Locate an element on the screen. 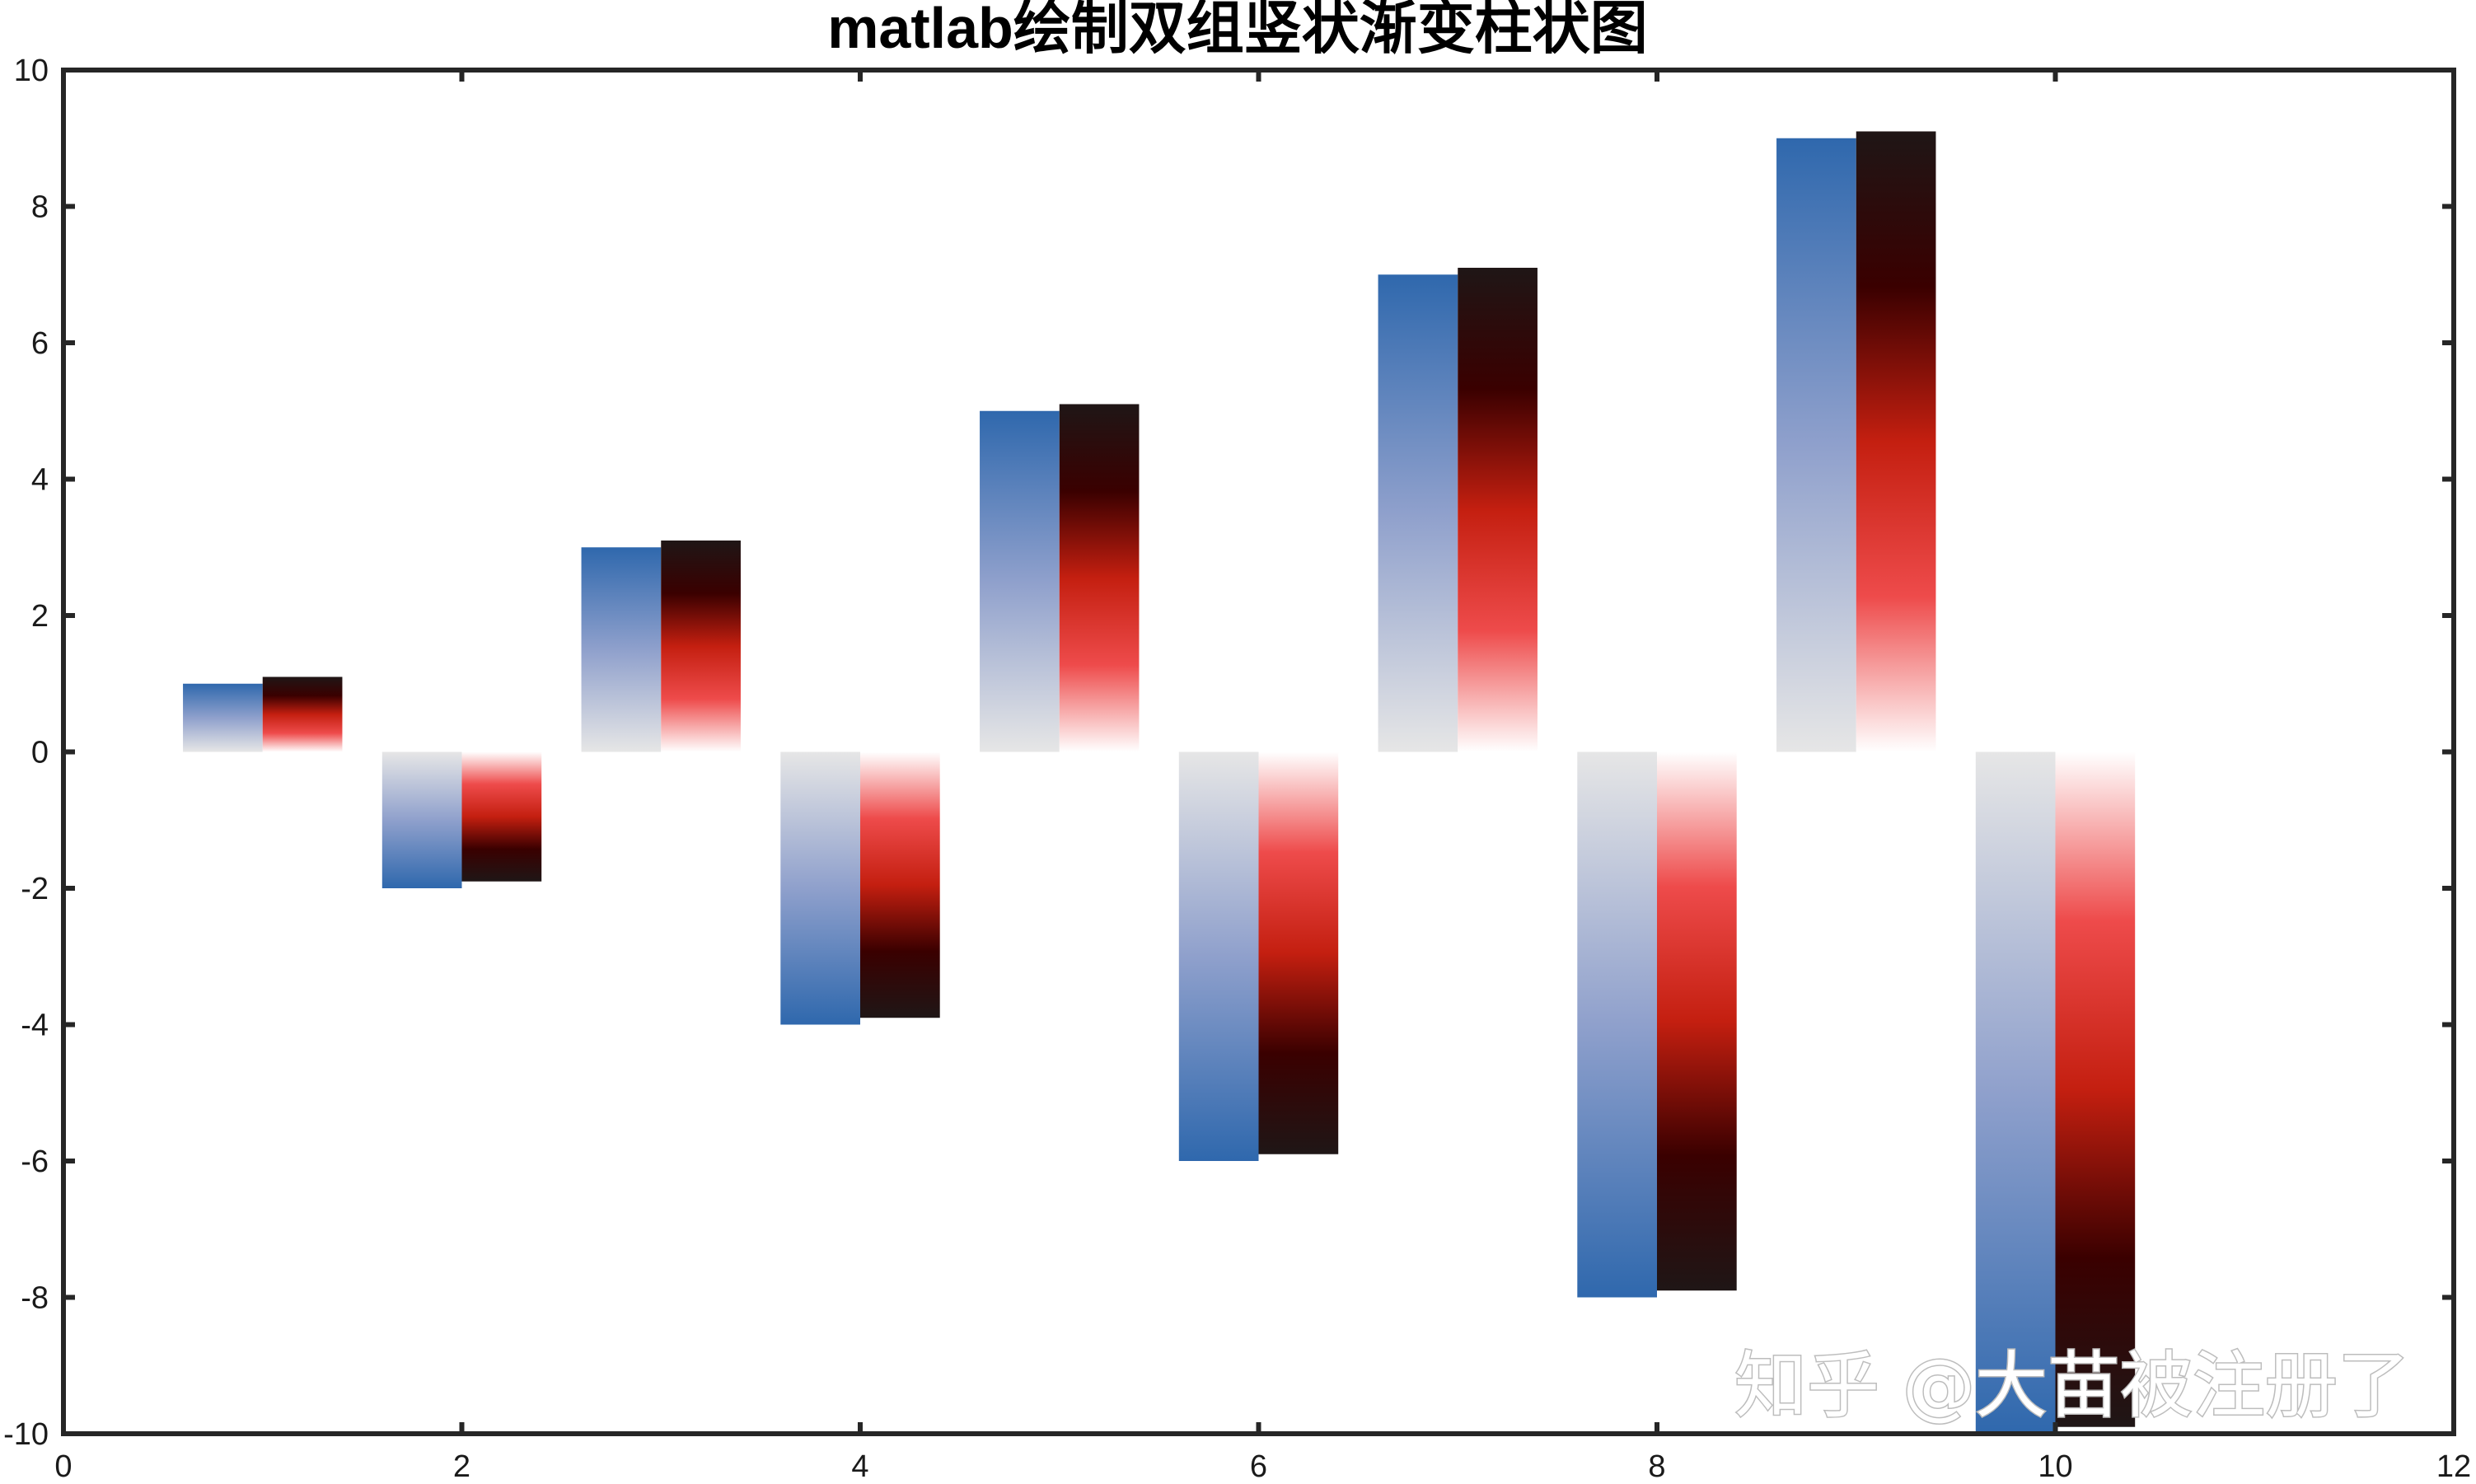  chart-title: matlab绘制双组竖状渐变柱状图 is located at coordinates (1237, 30).